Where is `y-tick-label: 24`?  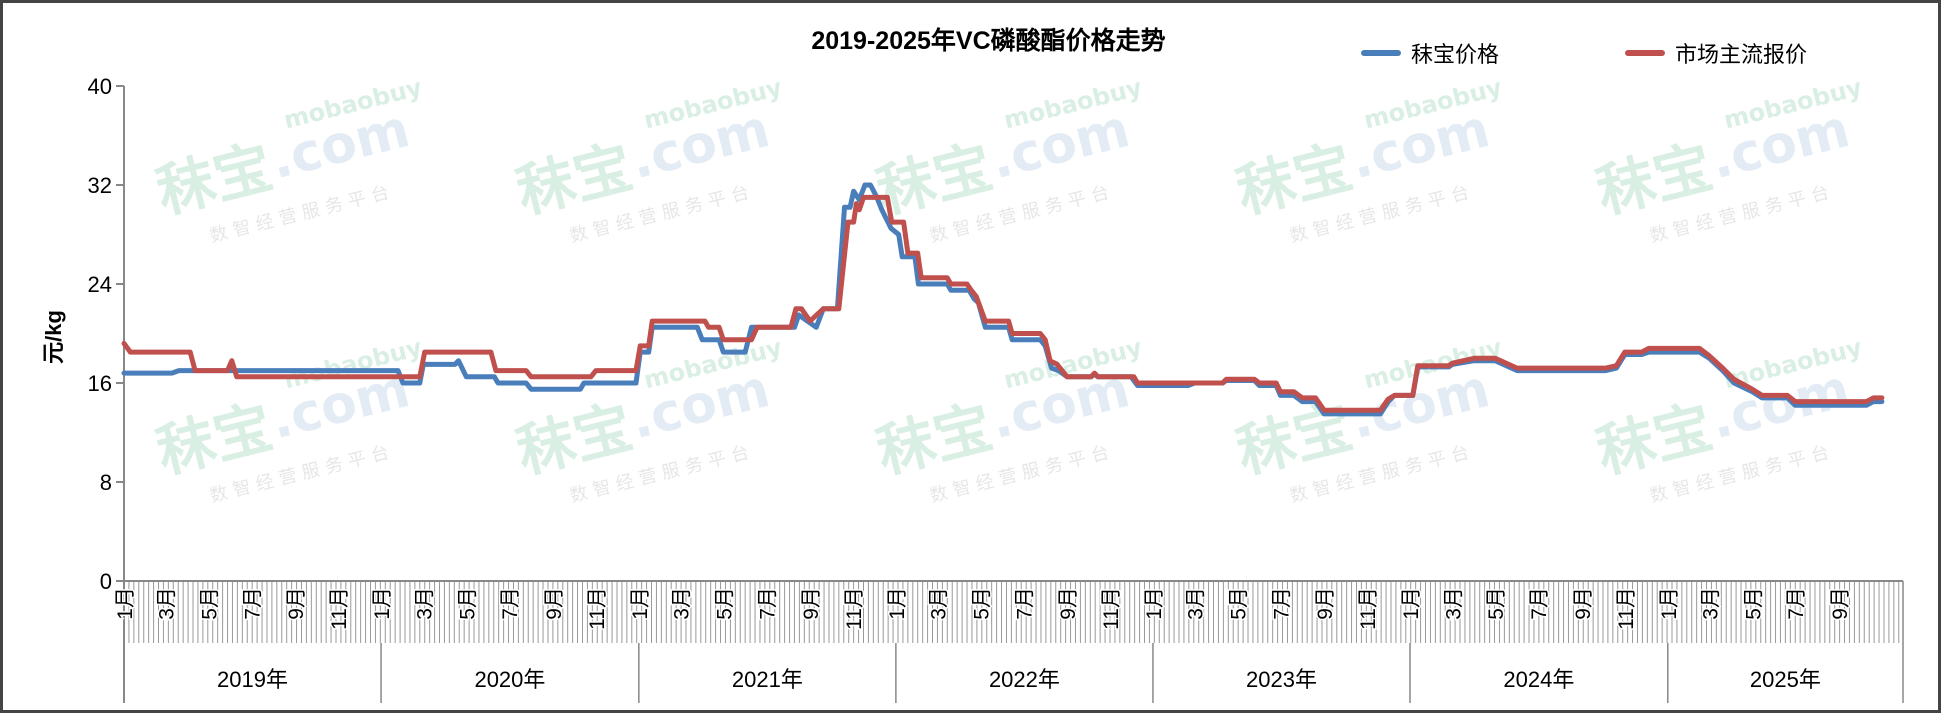 y-tick-label: 24 is located at coordinates (100, 284).